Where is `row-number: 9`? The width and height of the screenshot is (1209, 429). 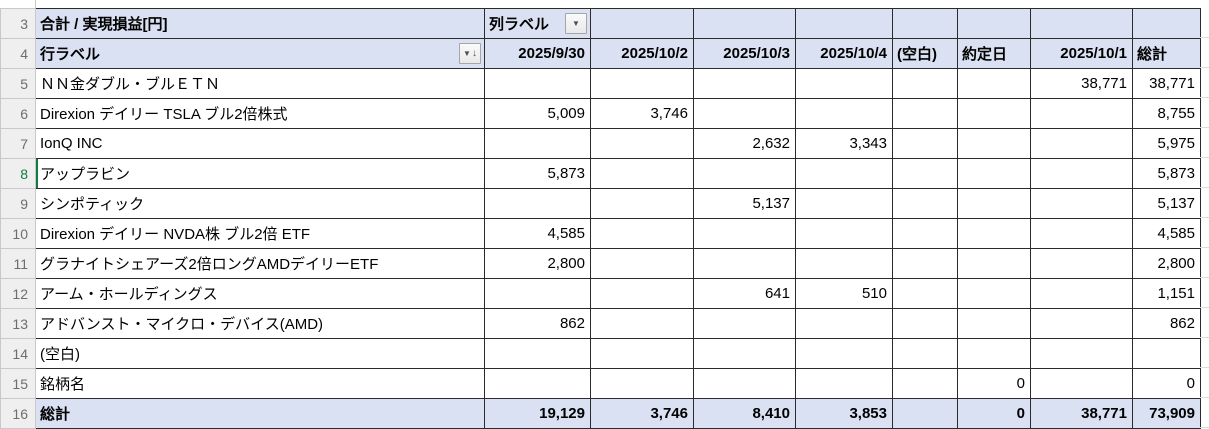 row-number: 9 is located at coordinates (18, 203).